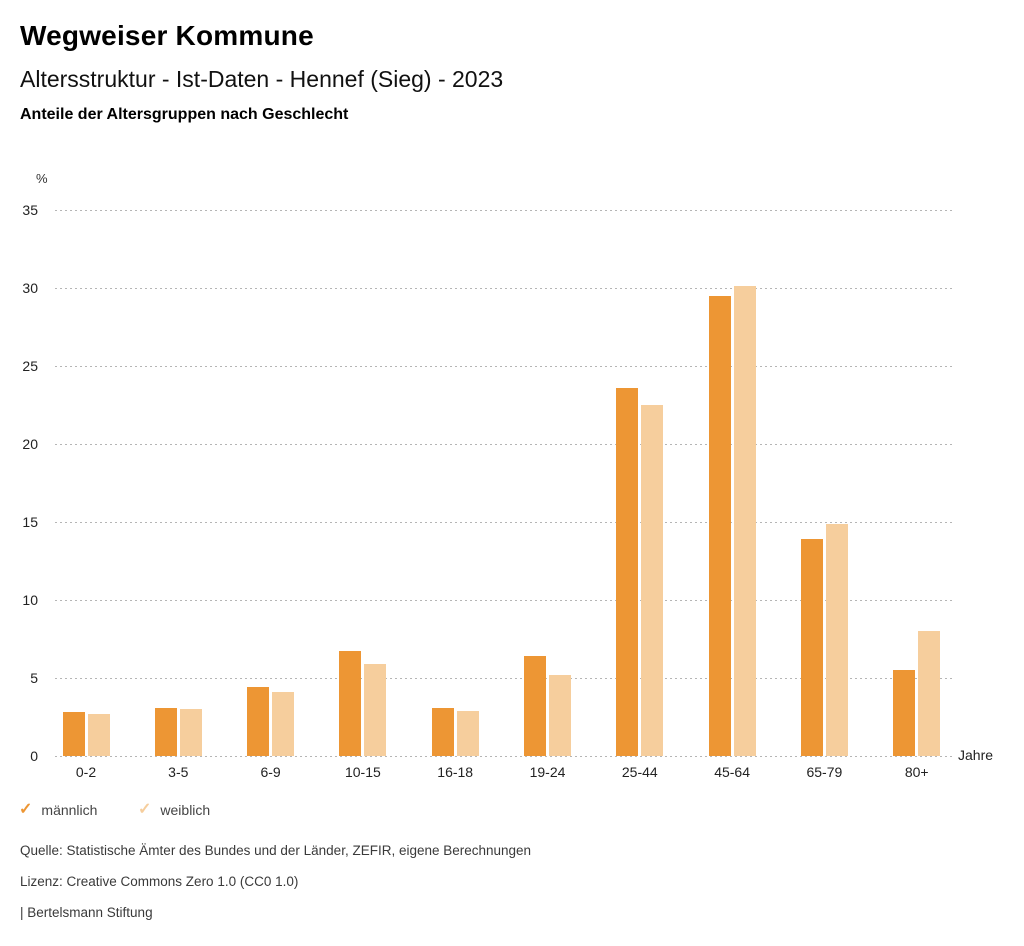  What do you see at coordinates (547, 772) in the screenshot?
I see `x-tick-label-19-24: 19-24` at bounding box center [547, 772].